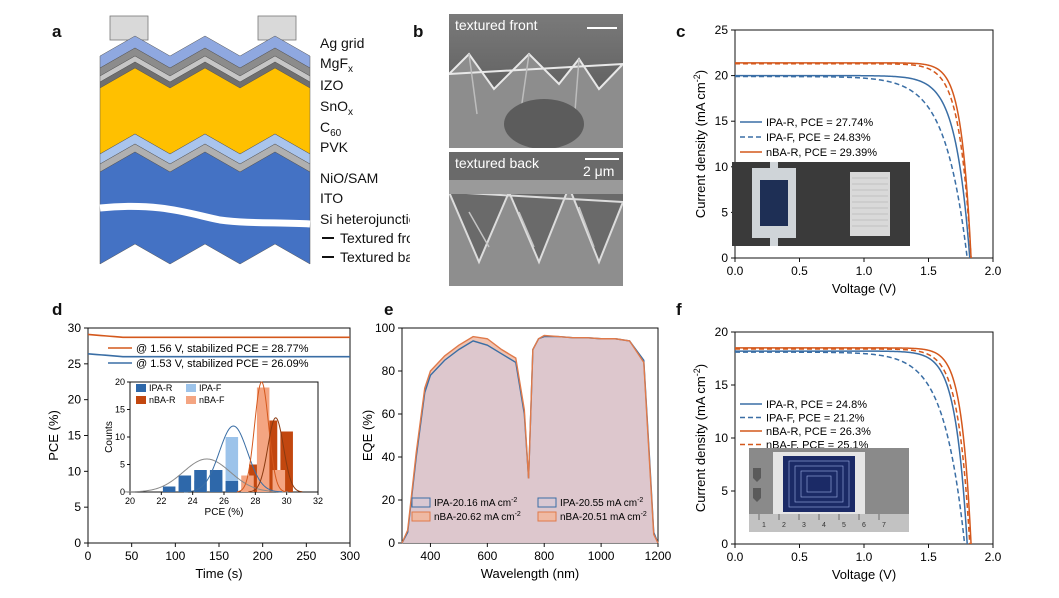  What do you see at coordinates (349, 178) in the screenshot?
I see `label-nio-sam: NiO/SAM` at bounding box center [349, 178].